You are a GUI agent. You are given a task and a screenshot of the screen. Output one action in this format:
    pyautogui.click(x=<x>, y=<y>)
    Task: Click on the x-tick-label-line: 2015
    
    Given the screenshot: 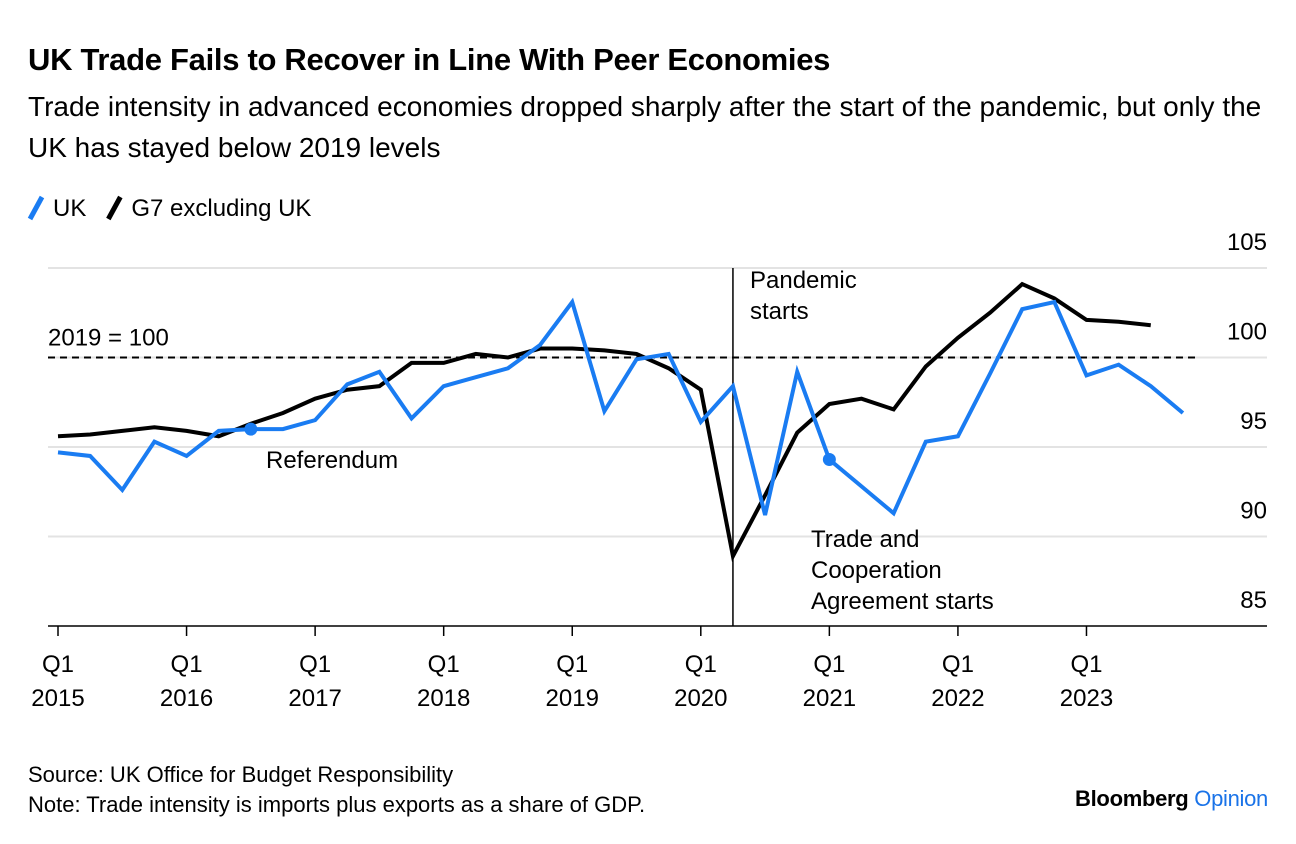 What is the action you would take?
    pyautogui.click(x=57, y=698)
    